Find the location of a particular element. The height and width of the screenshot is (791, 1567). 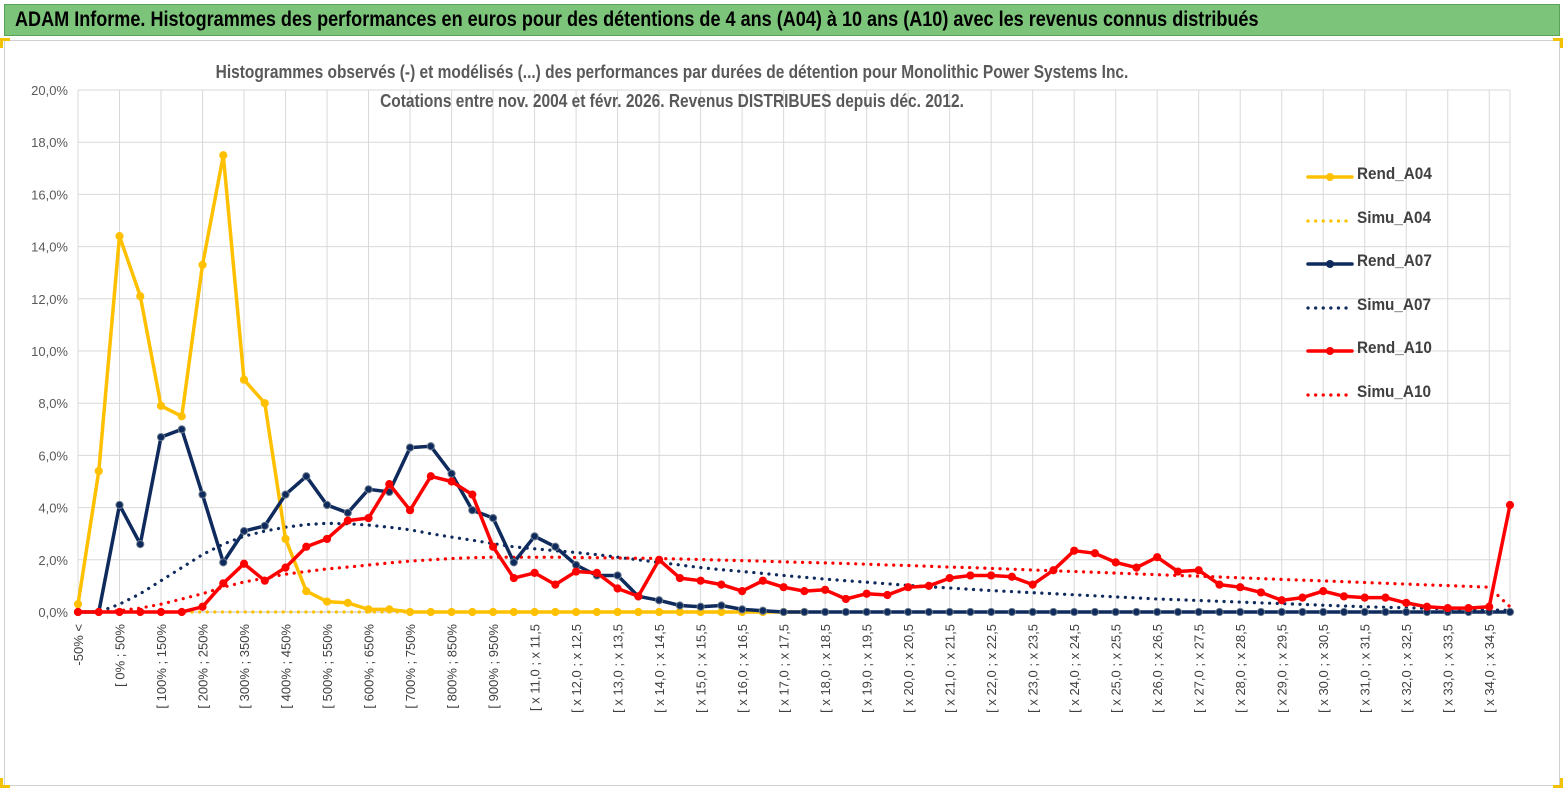

legend-label: Simu_A10 is located at coordinates (1394, 391).